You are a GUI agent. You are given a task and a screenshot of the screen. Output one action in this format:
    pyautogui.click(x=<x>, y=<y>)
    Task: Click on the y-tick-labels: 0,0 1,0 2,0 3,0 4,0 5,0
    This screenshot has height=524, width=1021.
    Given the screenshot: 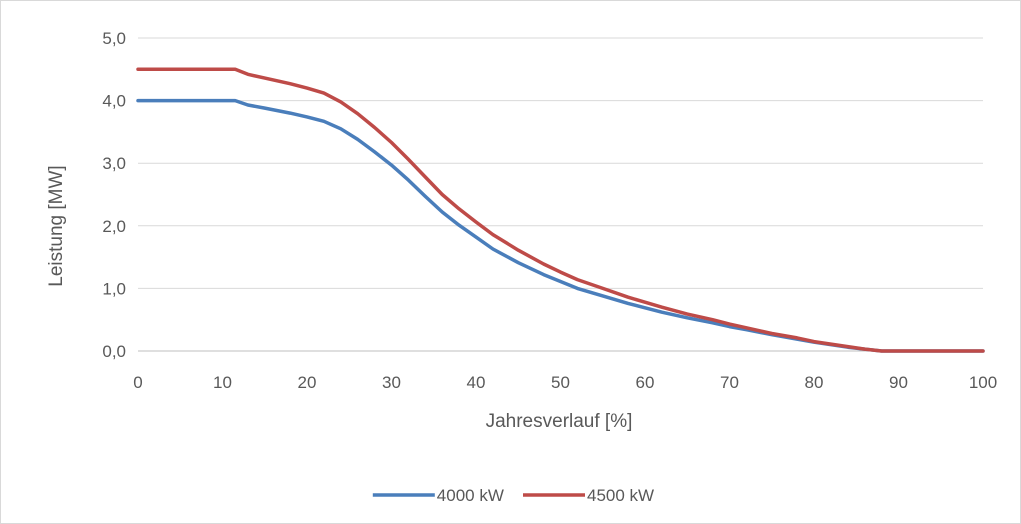 What is the action you would take?
    pyautogui.click(x=114, y=195)
    